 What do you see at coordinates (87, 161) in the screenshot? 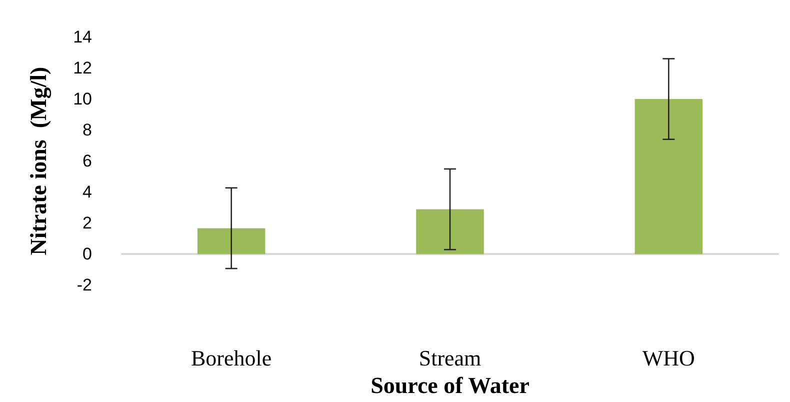
I see `y-tick-label: 6` at bounding box center [87, 161].